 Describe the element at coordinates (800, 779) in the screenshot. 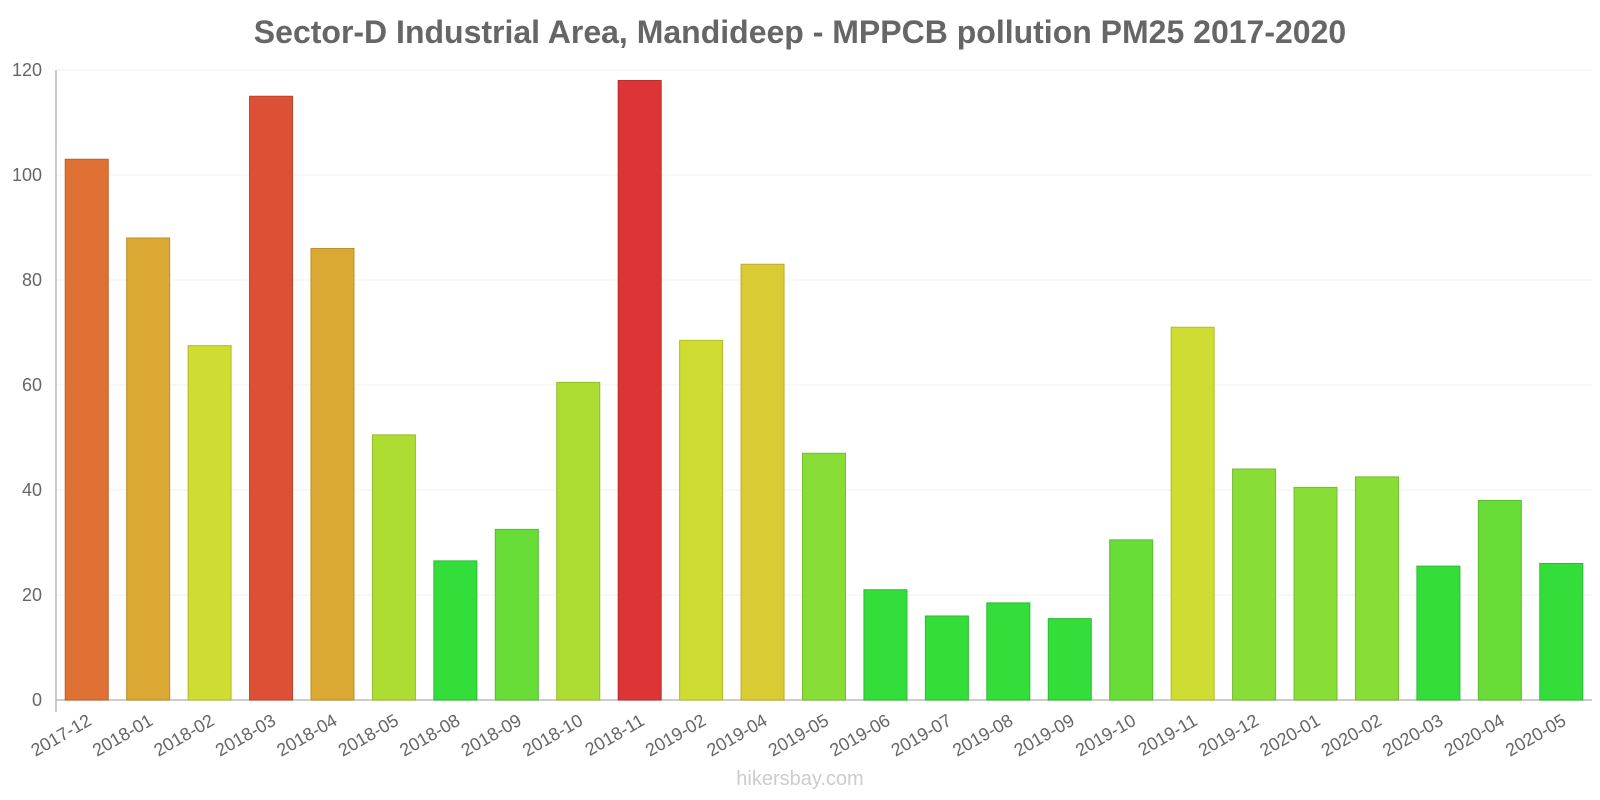

I see `watermark: hikersbay.com` at that location.